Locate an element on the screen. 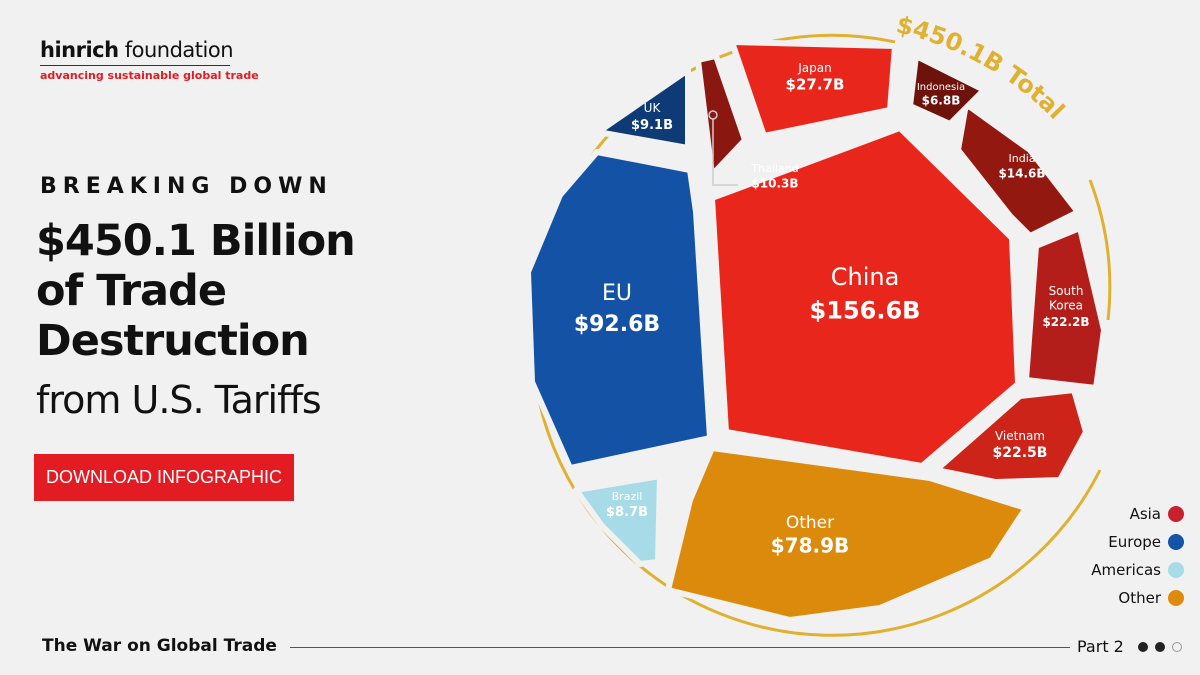 Image resolution: width=1200 pixels, height=675 pixels. cell-name-label: India is located at coordinates (1022, 158).